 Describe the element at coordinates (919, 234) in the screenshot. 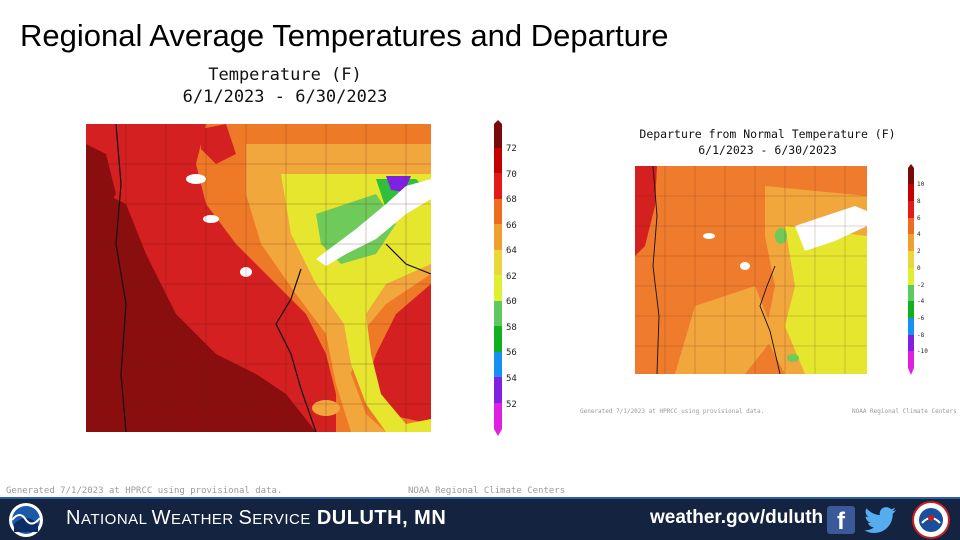

I see `departure-legend-label: 4` at that location.